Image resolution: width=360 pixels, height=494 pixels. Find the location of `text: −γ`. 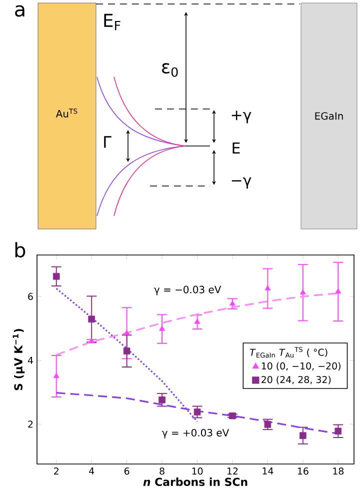

text: −γ is located at coordinates (242, 183).